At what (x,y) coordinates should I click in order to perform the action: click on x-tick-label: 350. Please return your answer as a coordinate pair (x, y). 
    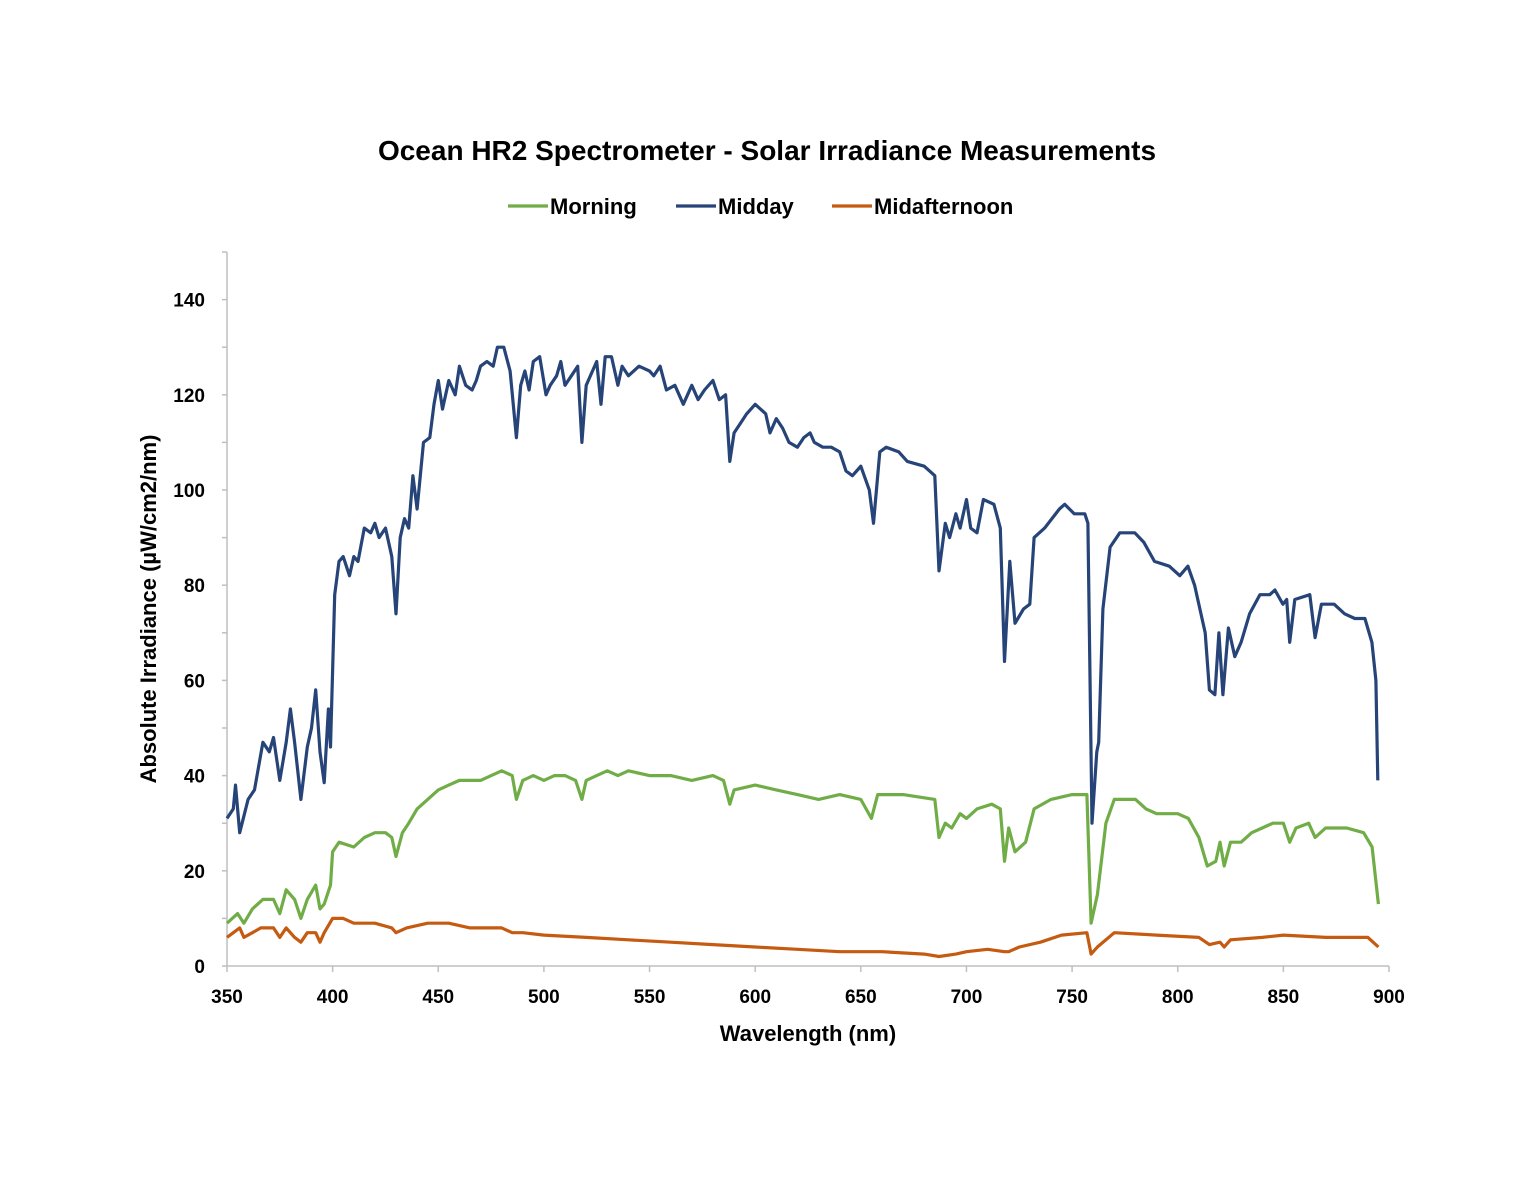
    Looking at the image, I should click on (227, 997).